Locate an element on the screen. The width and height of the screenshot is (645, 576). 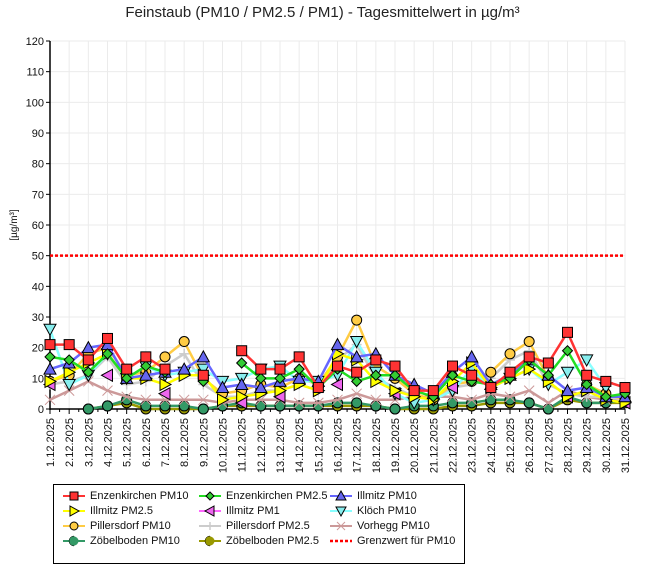
legend-dotted-line-icon is located at coordinates (341, 541).